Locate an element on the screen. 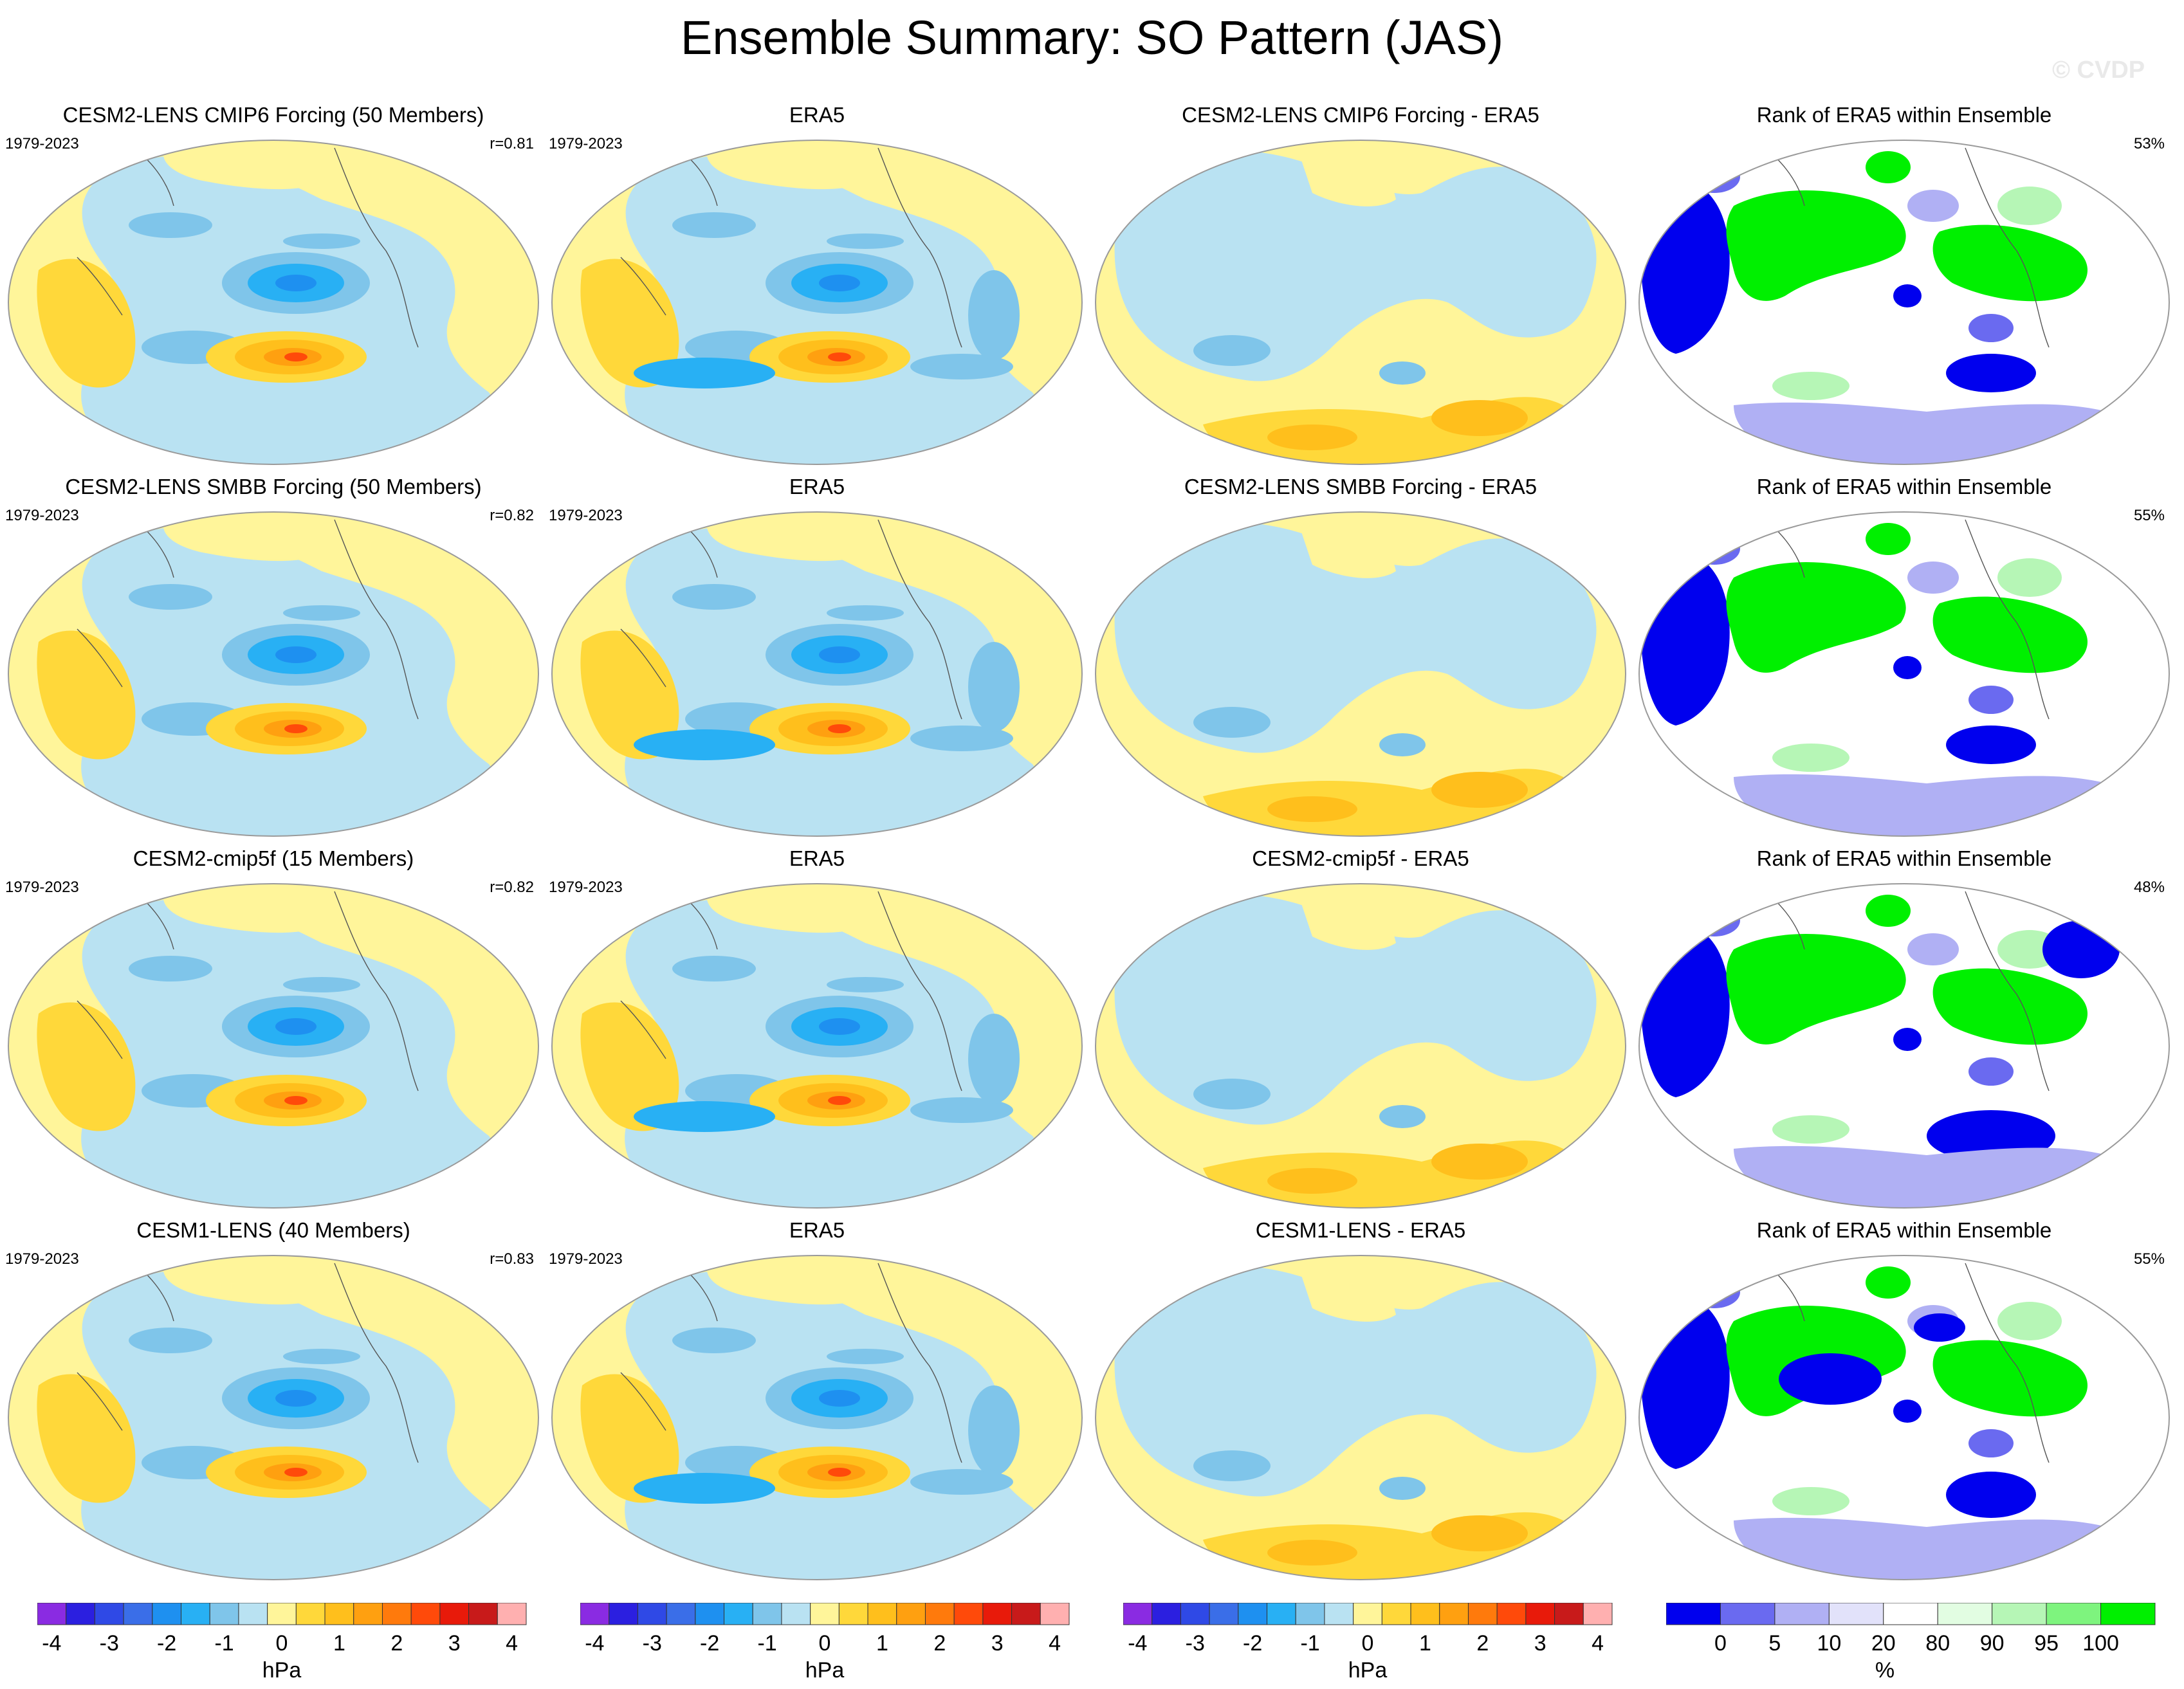 This screenshot has height=1689, width=2184. colorbar-unit: hPa is located at coordinates (1368, 1671).